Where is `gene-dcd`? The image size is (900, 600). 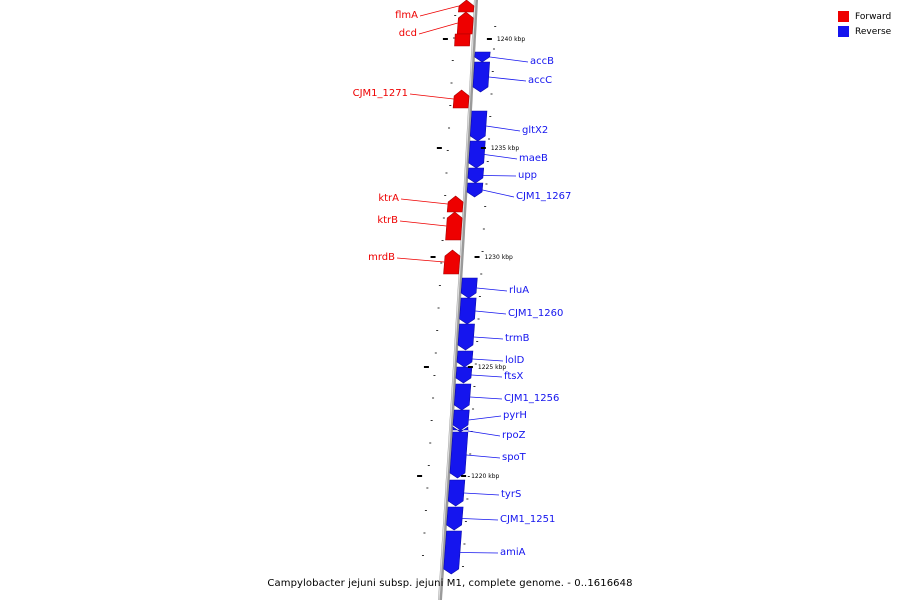 gene-dcd is located at coordinates (465, 23).